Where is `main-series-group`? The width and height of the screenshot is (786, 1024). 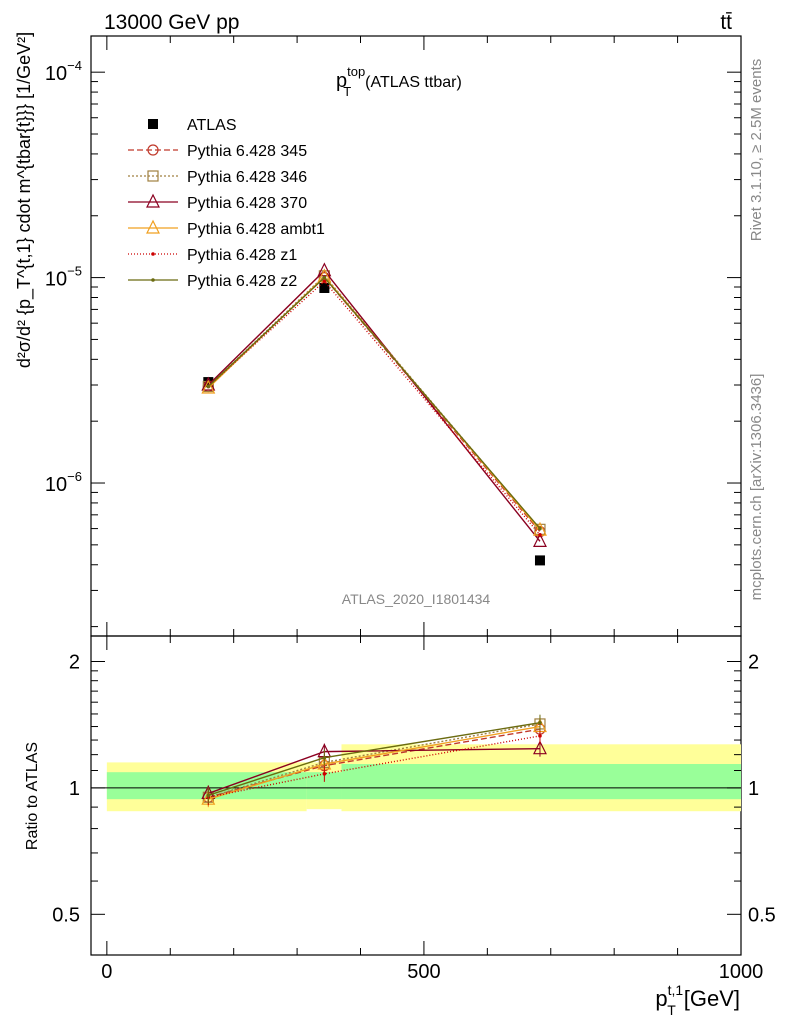
main-series-group is located at coordinates (374, 414).